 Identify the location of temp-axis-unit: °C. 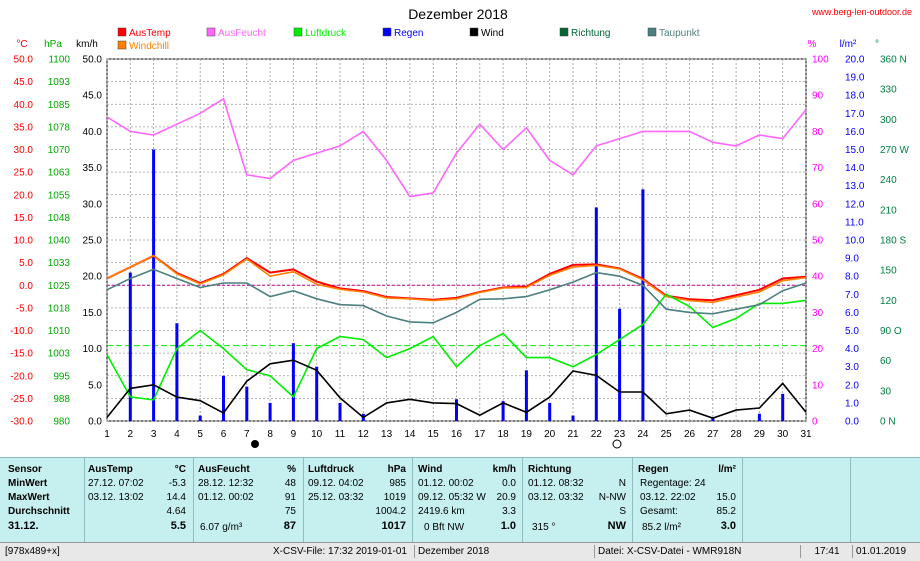
(21, 44).